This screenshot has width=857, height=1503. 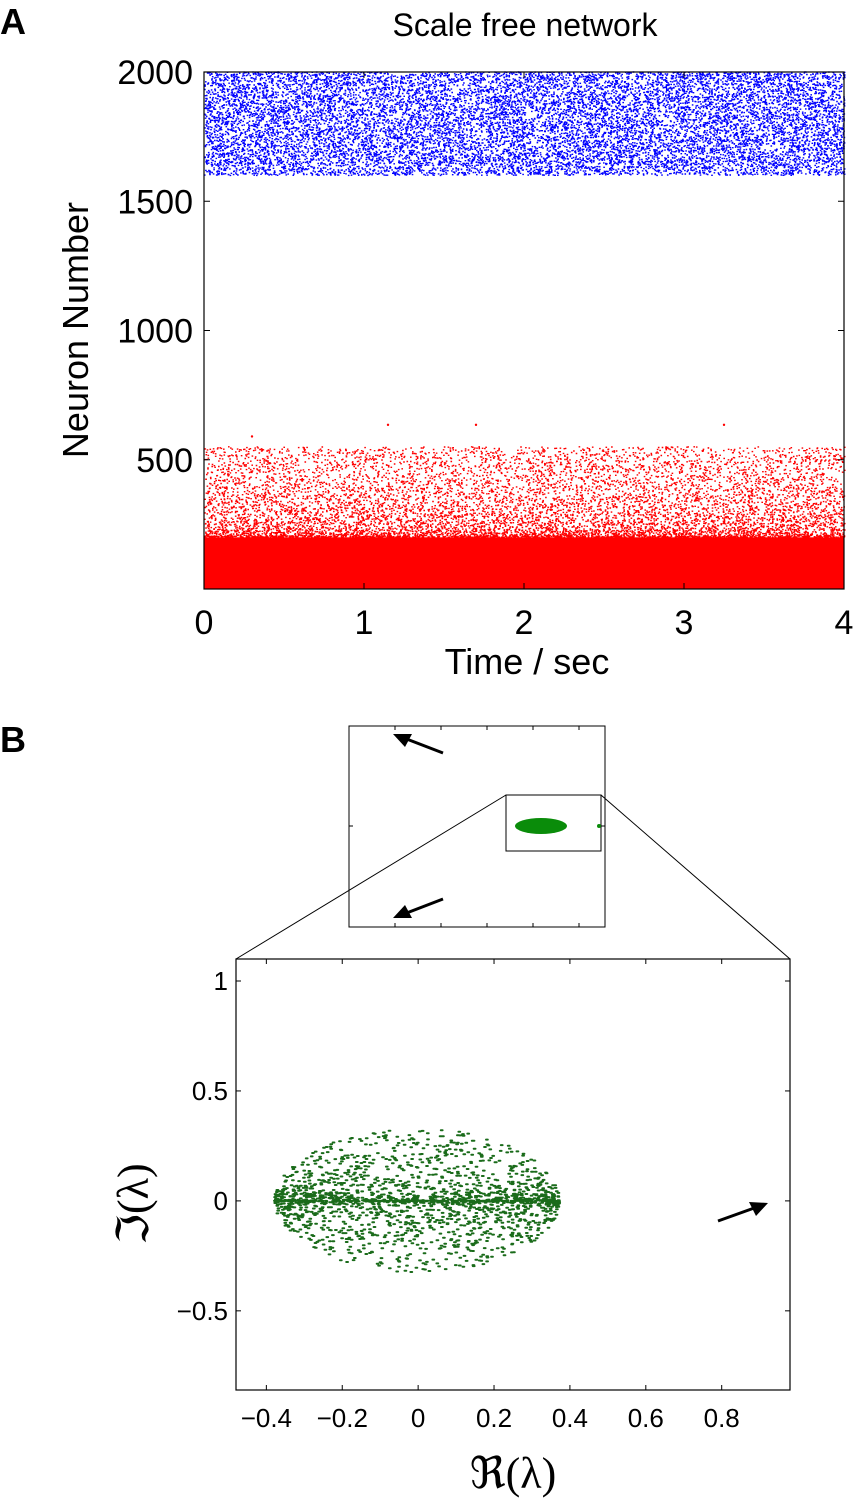 I want to click on raster-y-tick-label: 1500, so click(x=155, y=202).